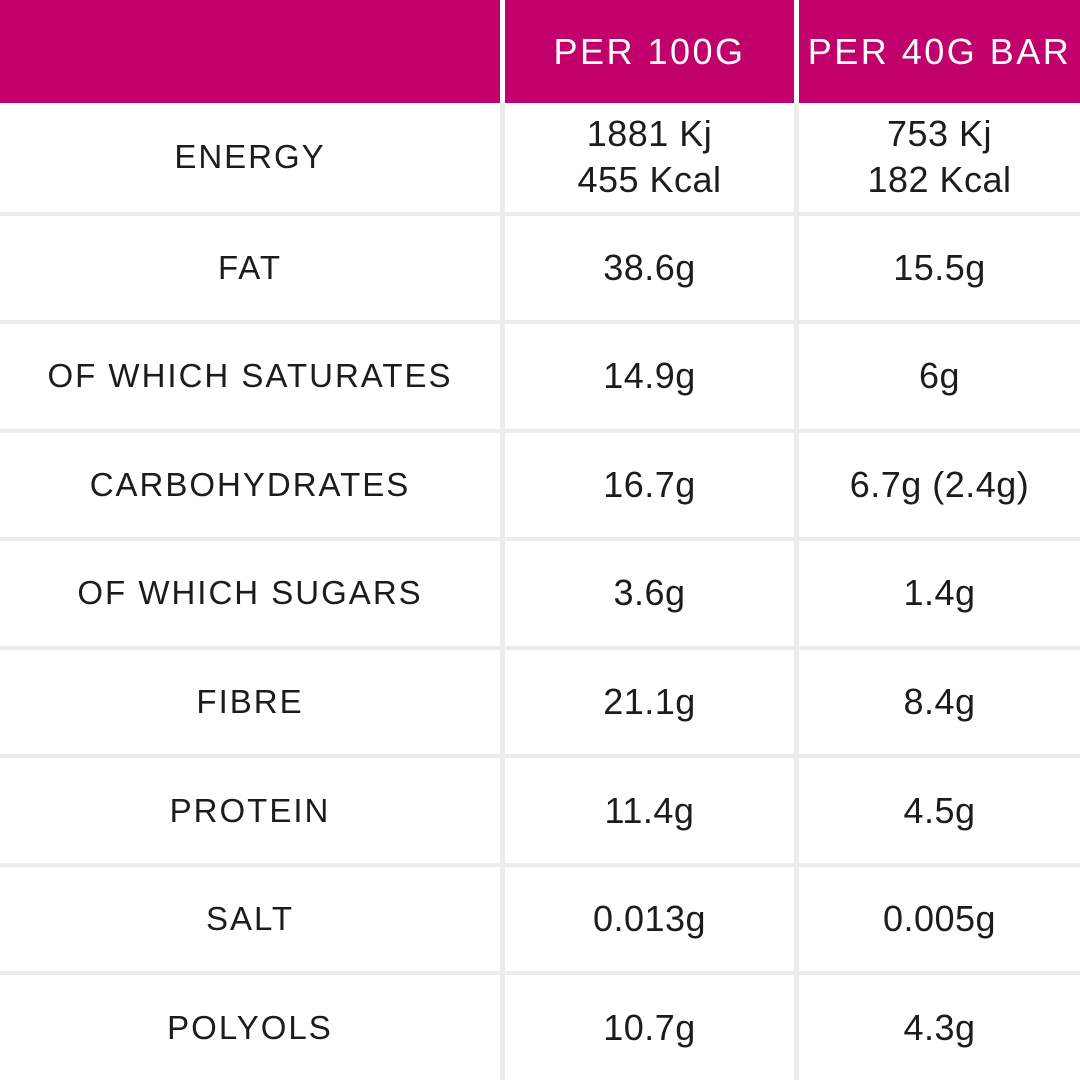  Describe the element at coordinates (937, 591) in the screenshot. I see `value-sugars-per-40g-bar: 1.4g` at that location.